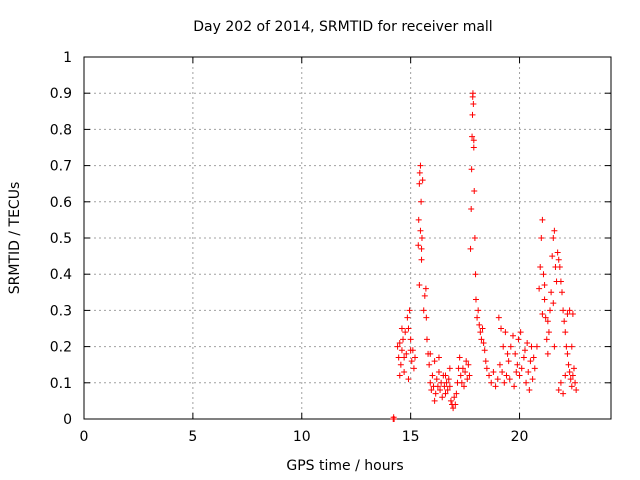 Image resolution: width=640 pixels, height=480 pixels. Describe the element at coordinates (67, 420) in the screenshot. I see `y-tick-label: 0` at that location.